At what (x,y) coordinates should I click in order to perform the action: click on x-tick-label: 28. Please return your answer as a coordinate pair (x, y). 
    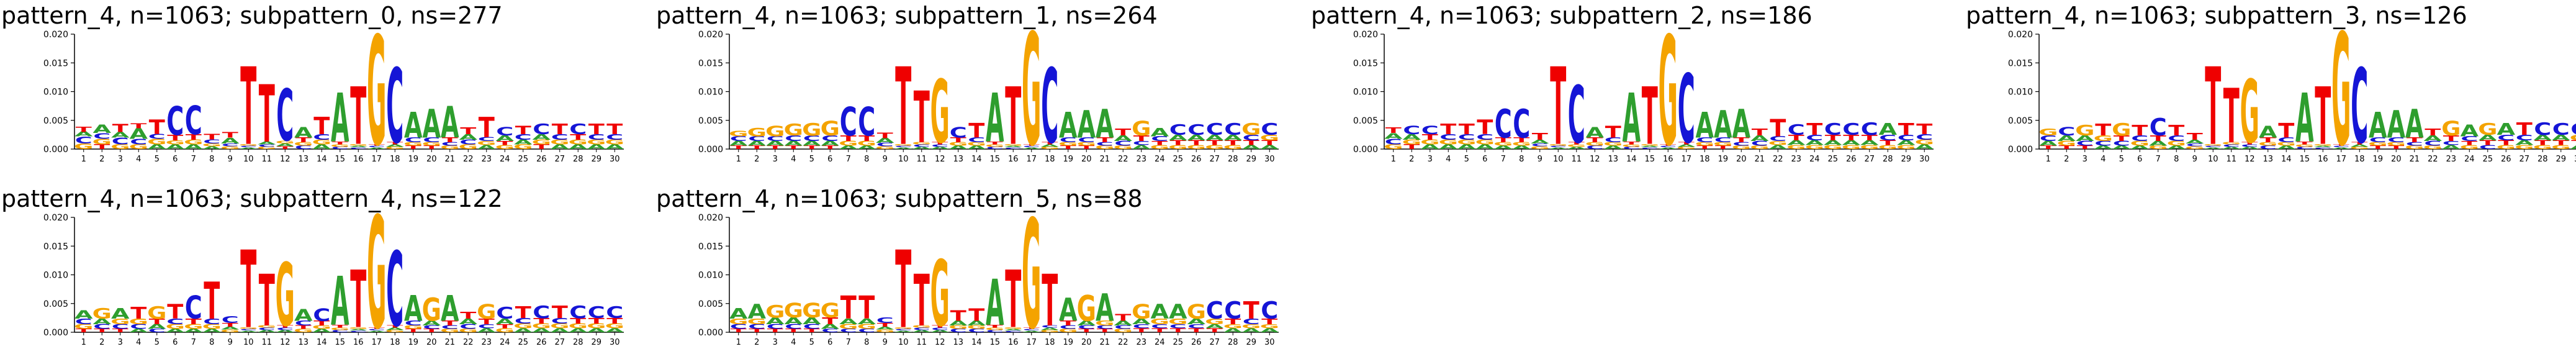
    Looking at the image, I should click on (578, 159).